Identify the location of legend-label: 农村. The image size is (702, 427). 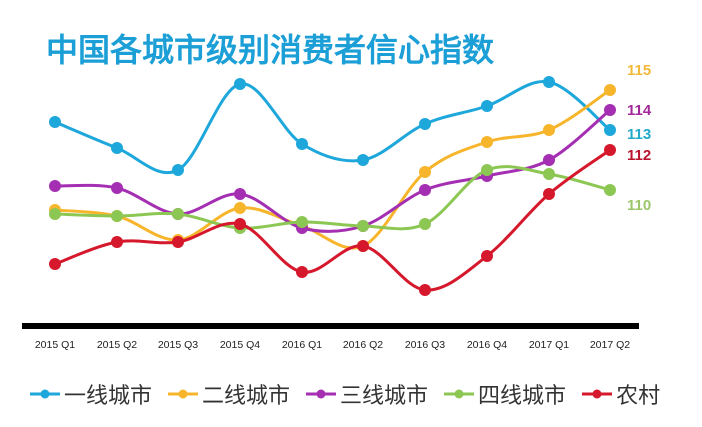
(638, 396).